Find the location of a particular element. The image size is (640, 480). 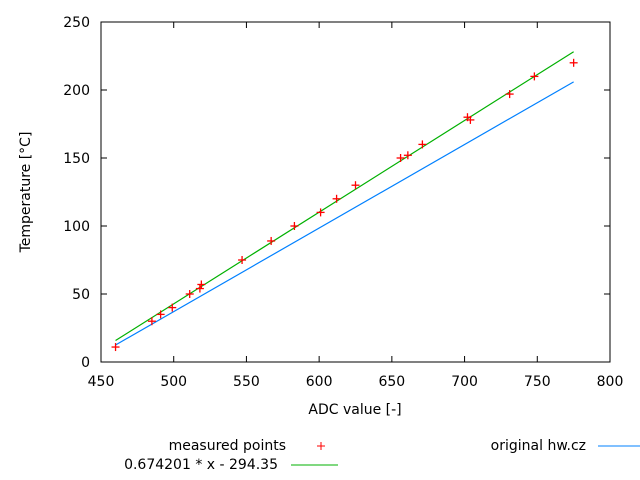

x-axis-label: ADC value [-] is located at coordinates (354, 410).